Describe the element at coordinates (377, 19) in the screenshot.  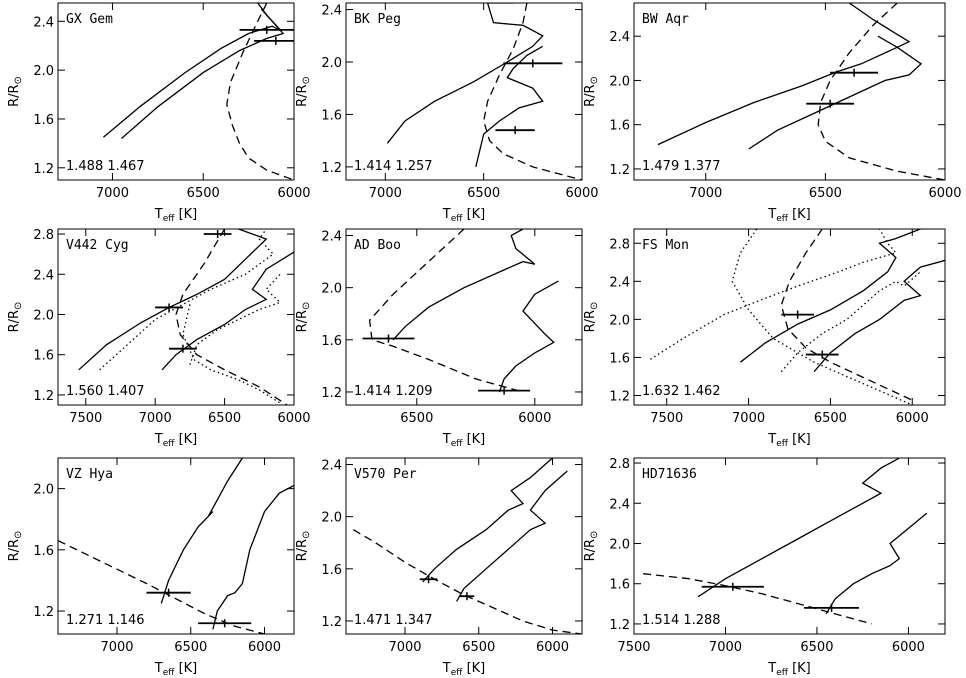
I see `panel-name: BK Peg` at that location.